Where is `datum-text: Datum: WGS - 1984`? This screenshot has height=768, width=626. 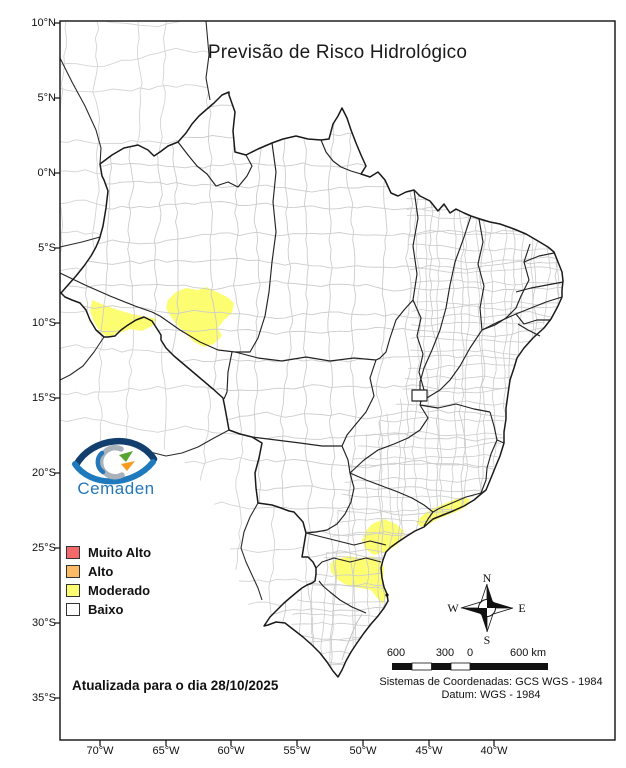 datum-text: Datum: WGS - 1984 is located at coordinates (491, 695).